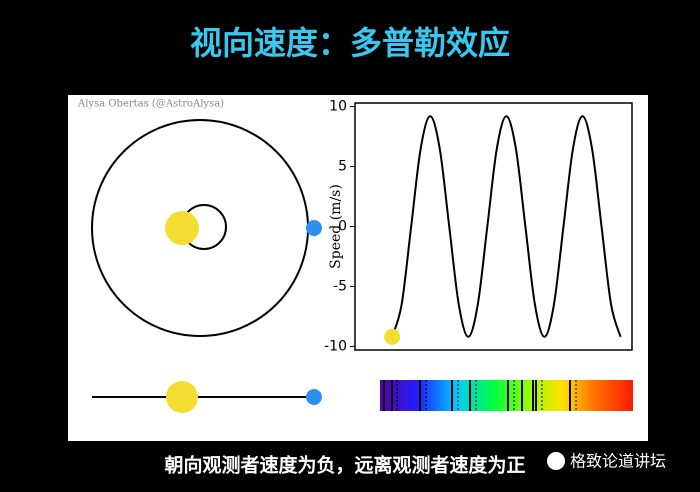  I want to click on slide-title: 视向速度：多普勒效应, so click(350, 43).